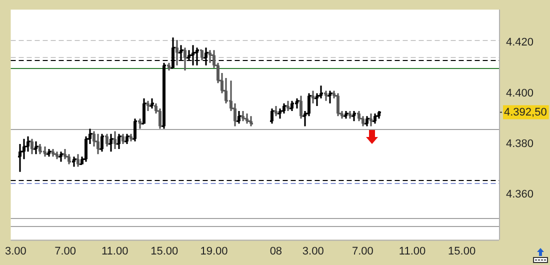 The height and width of the screenshot is (265, 550). I want to click on y-tick-label: 4.360, so click(520, 194).